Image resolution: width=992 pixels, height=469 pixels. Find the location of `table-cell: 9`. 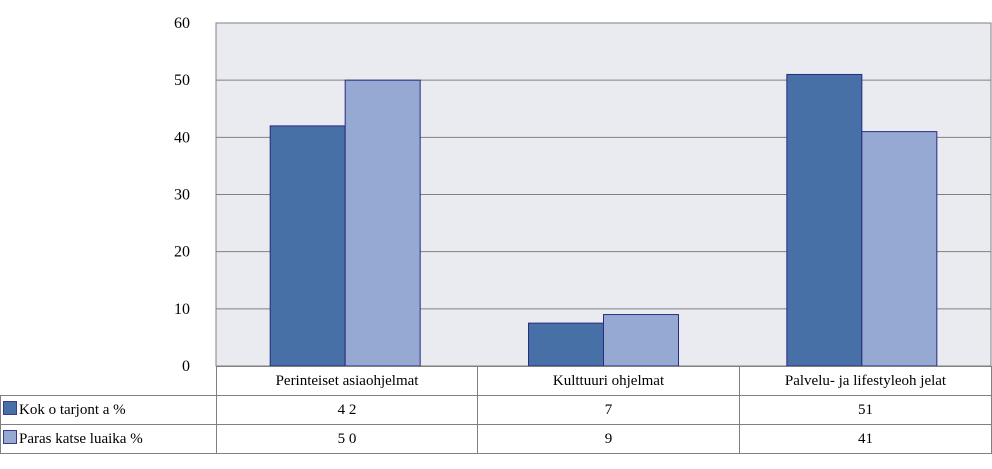

table-cell: 9 is located at coordinates (608, 439).